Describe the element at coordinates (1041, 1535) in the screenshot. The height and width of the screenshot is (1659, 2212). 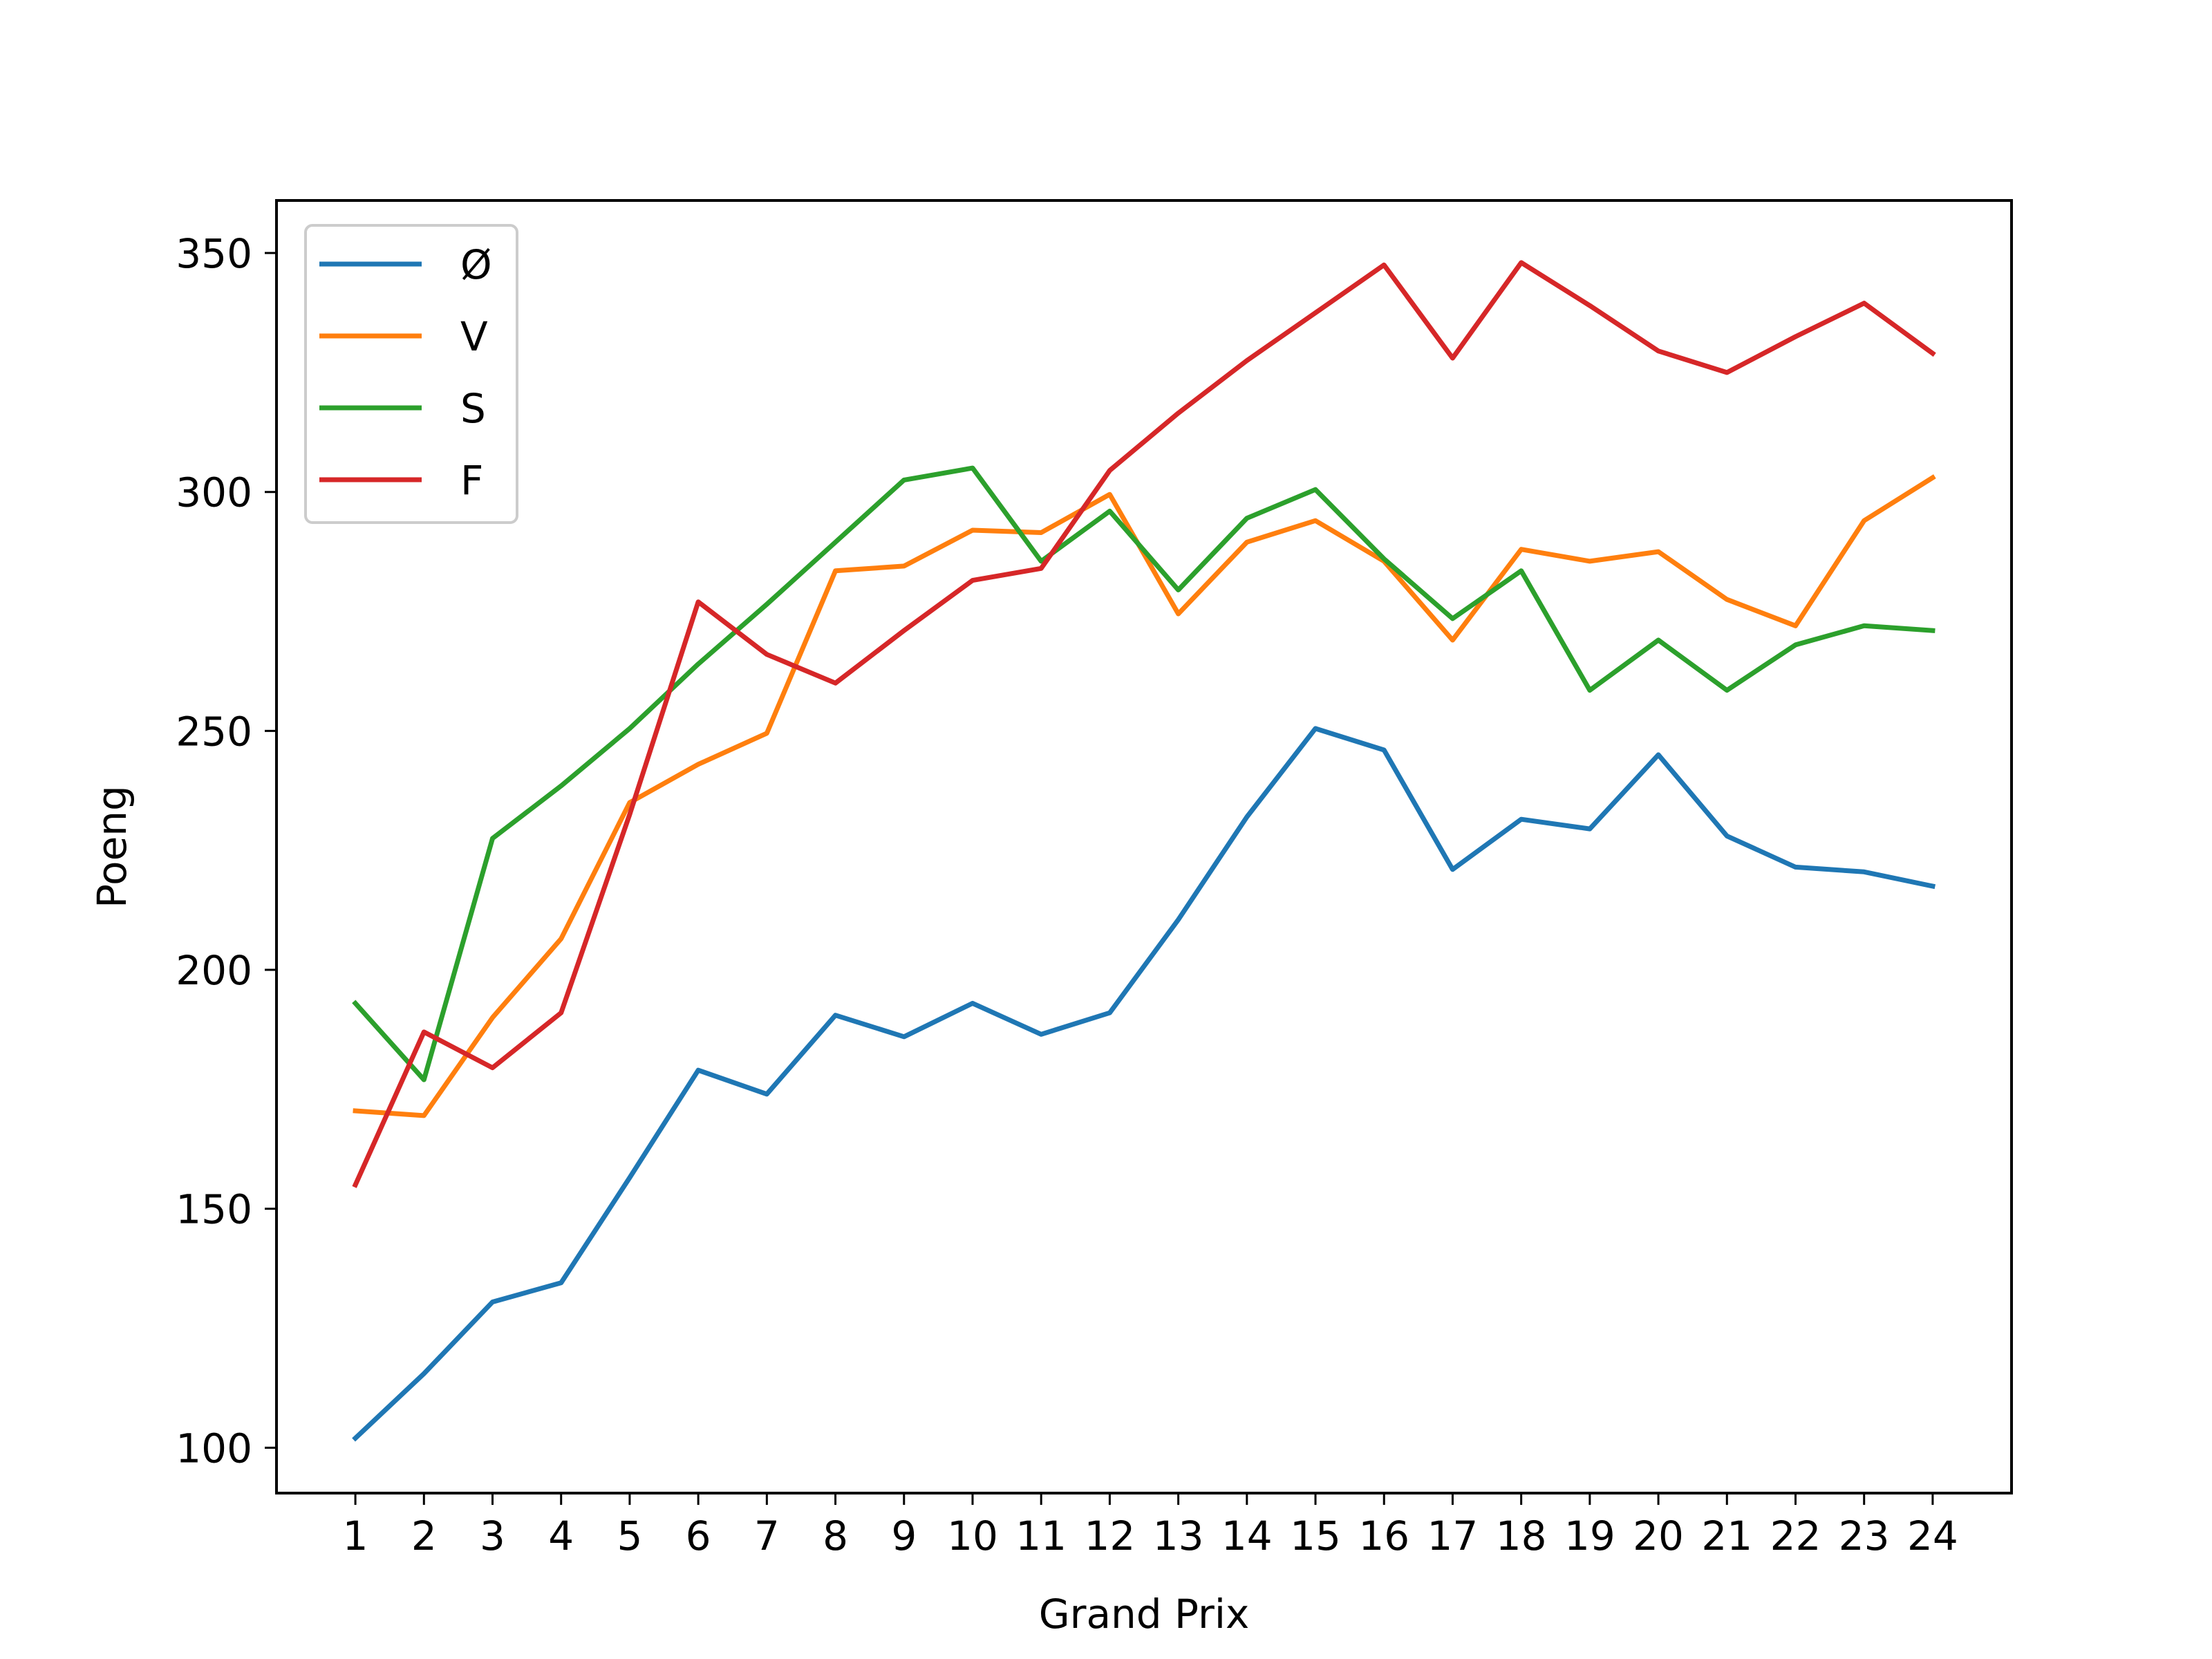
I see `x-tick-label: 11` at that location.